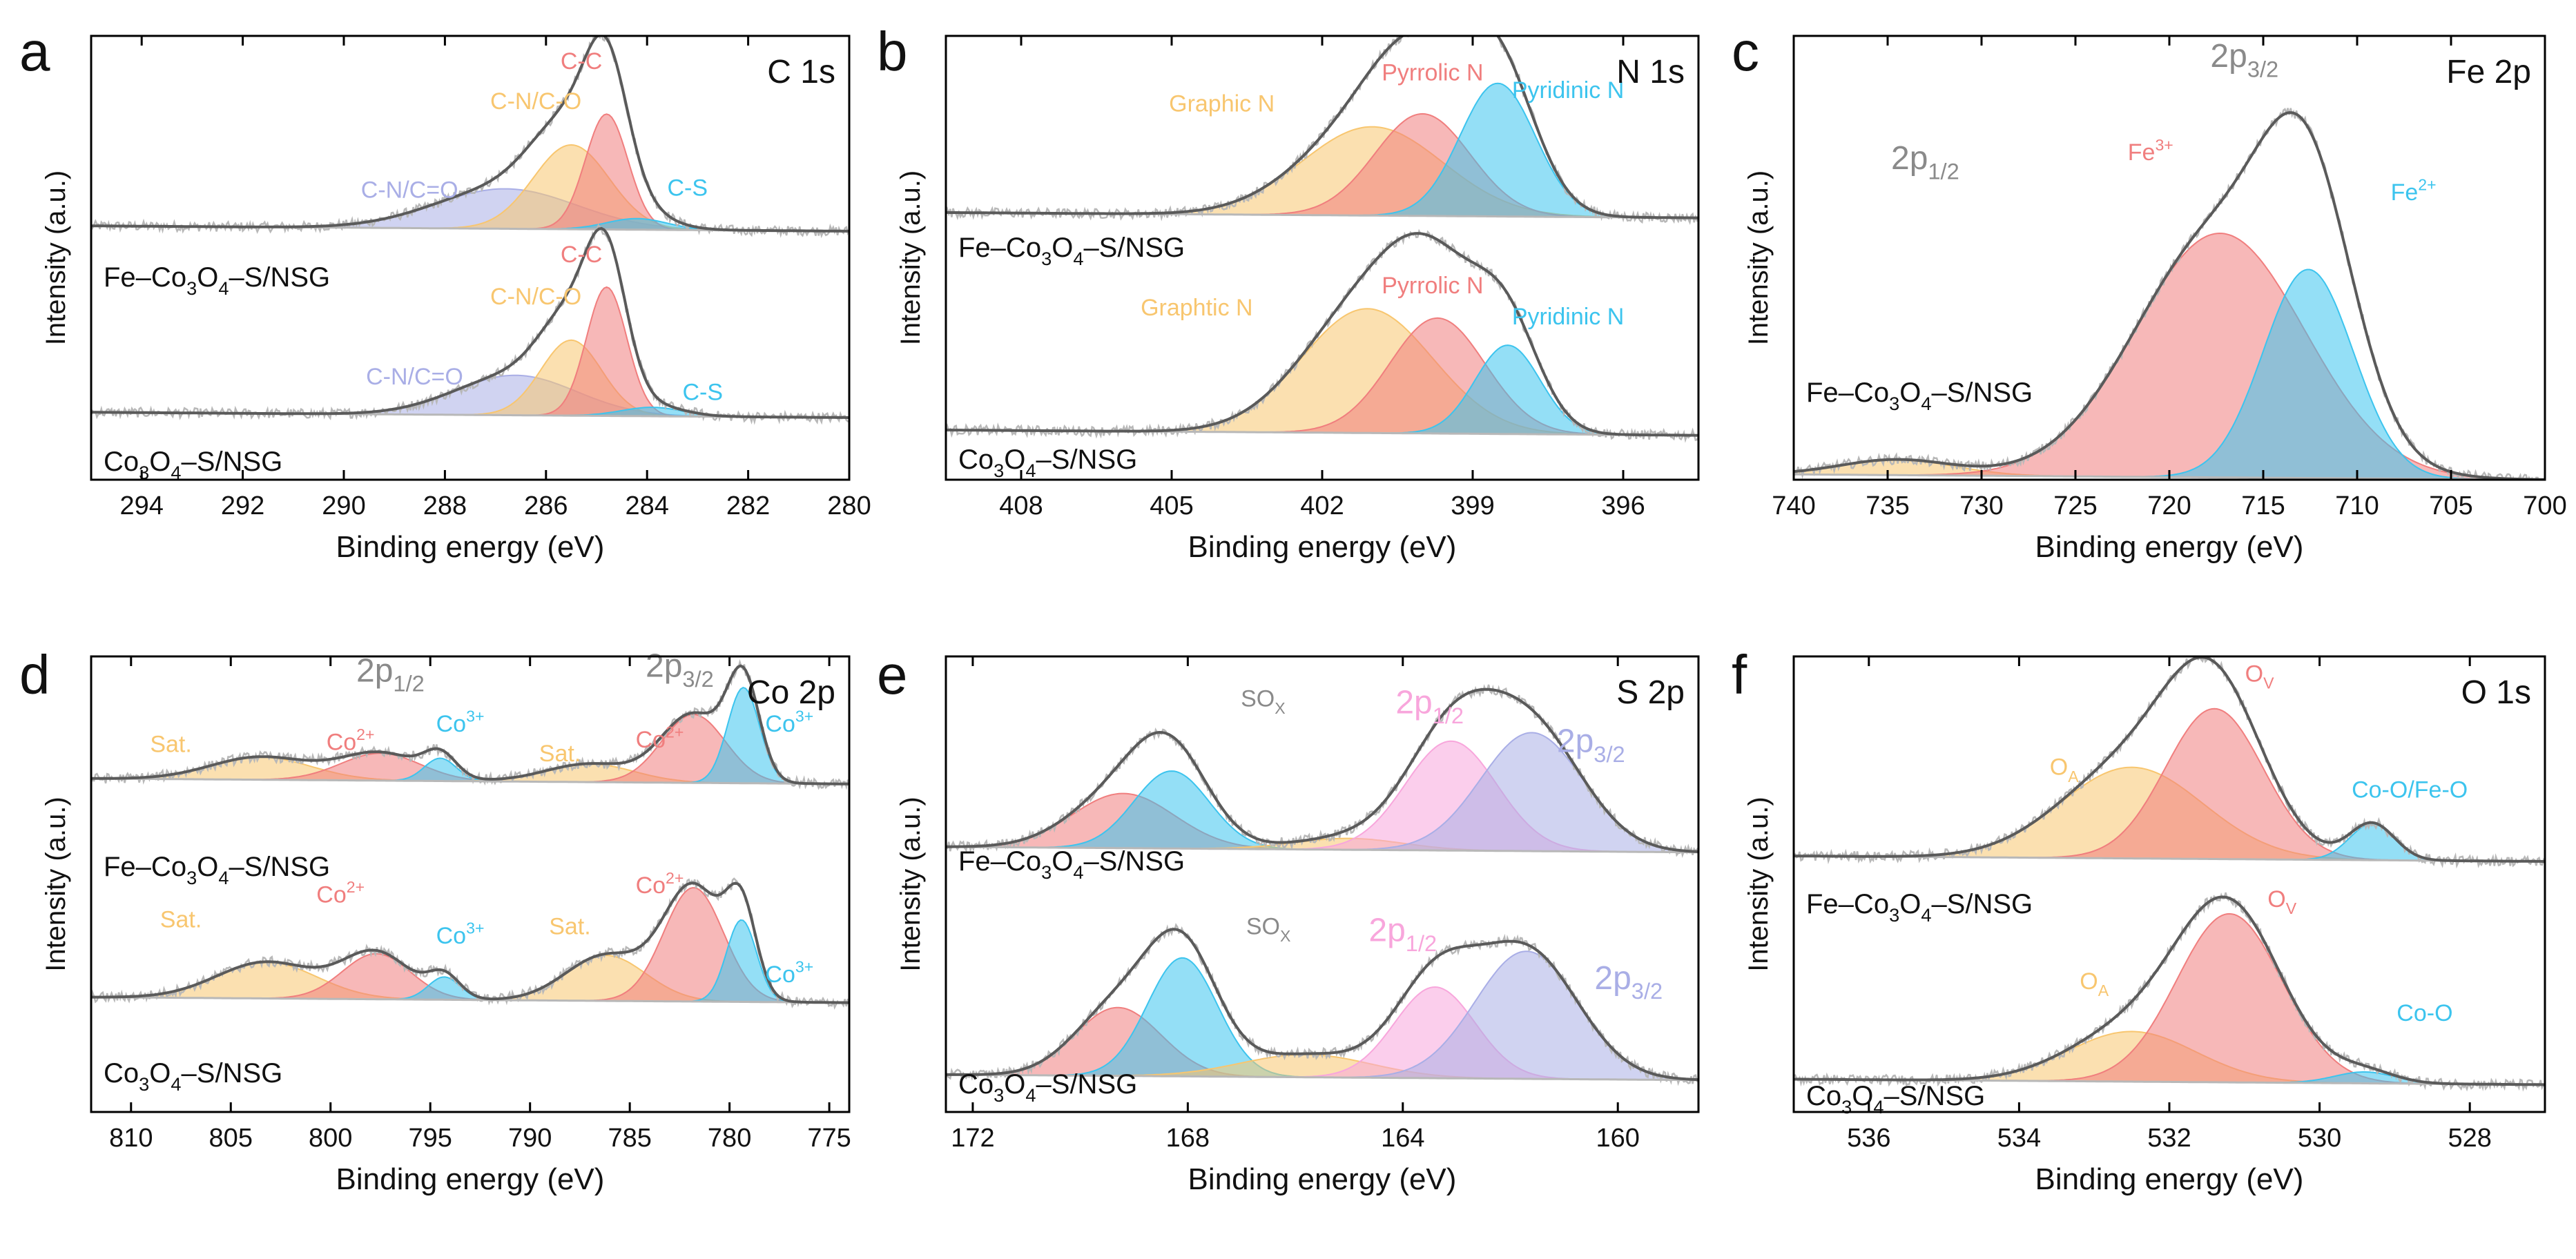 The image size is (2576, 1259). Describe the element at coordinates (415, 377) in the screenshot. I see `peak-label: C-N/C=O` at that location.